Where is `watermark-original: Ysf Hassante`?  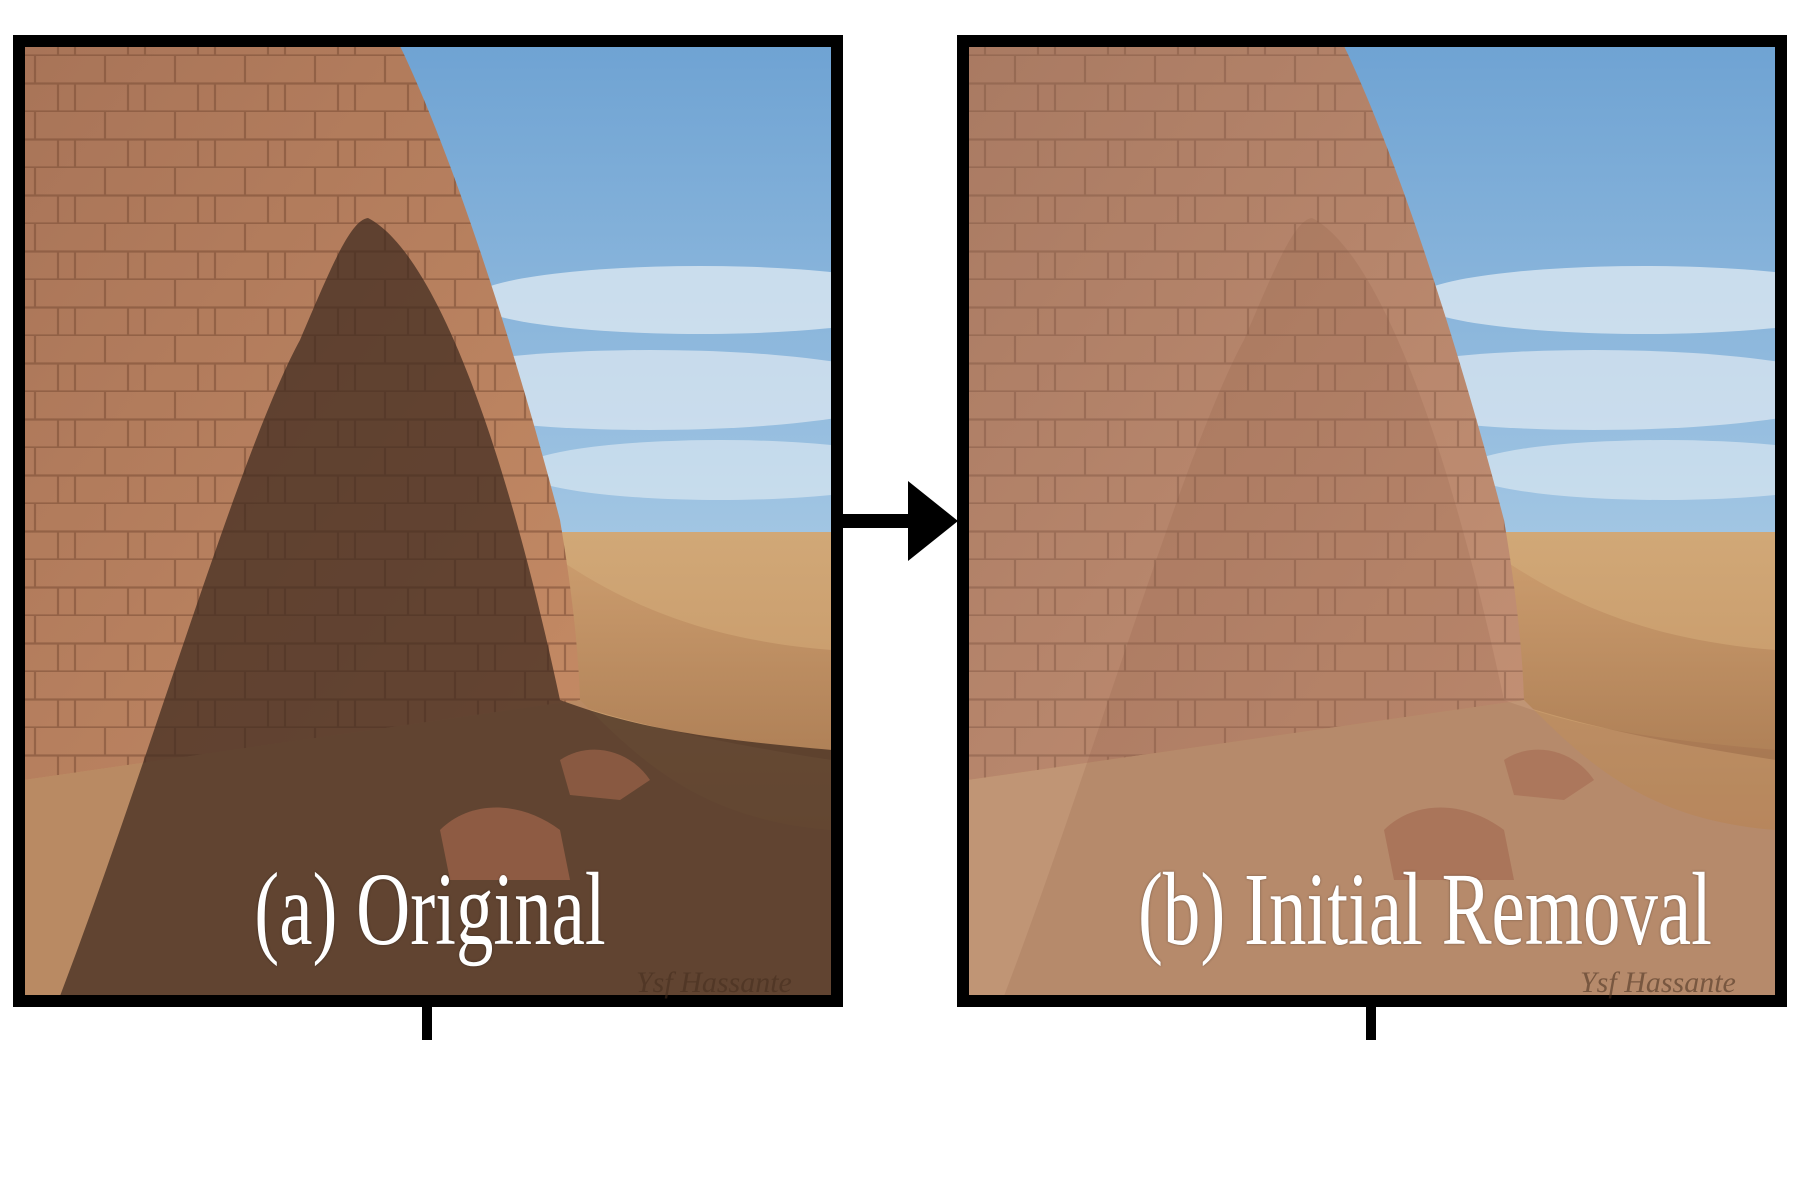
watermark-original: Ysf Hassante is located at coordinates (714, 982).